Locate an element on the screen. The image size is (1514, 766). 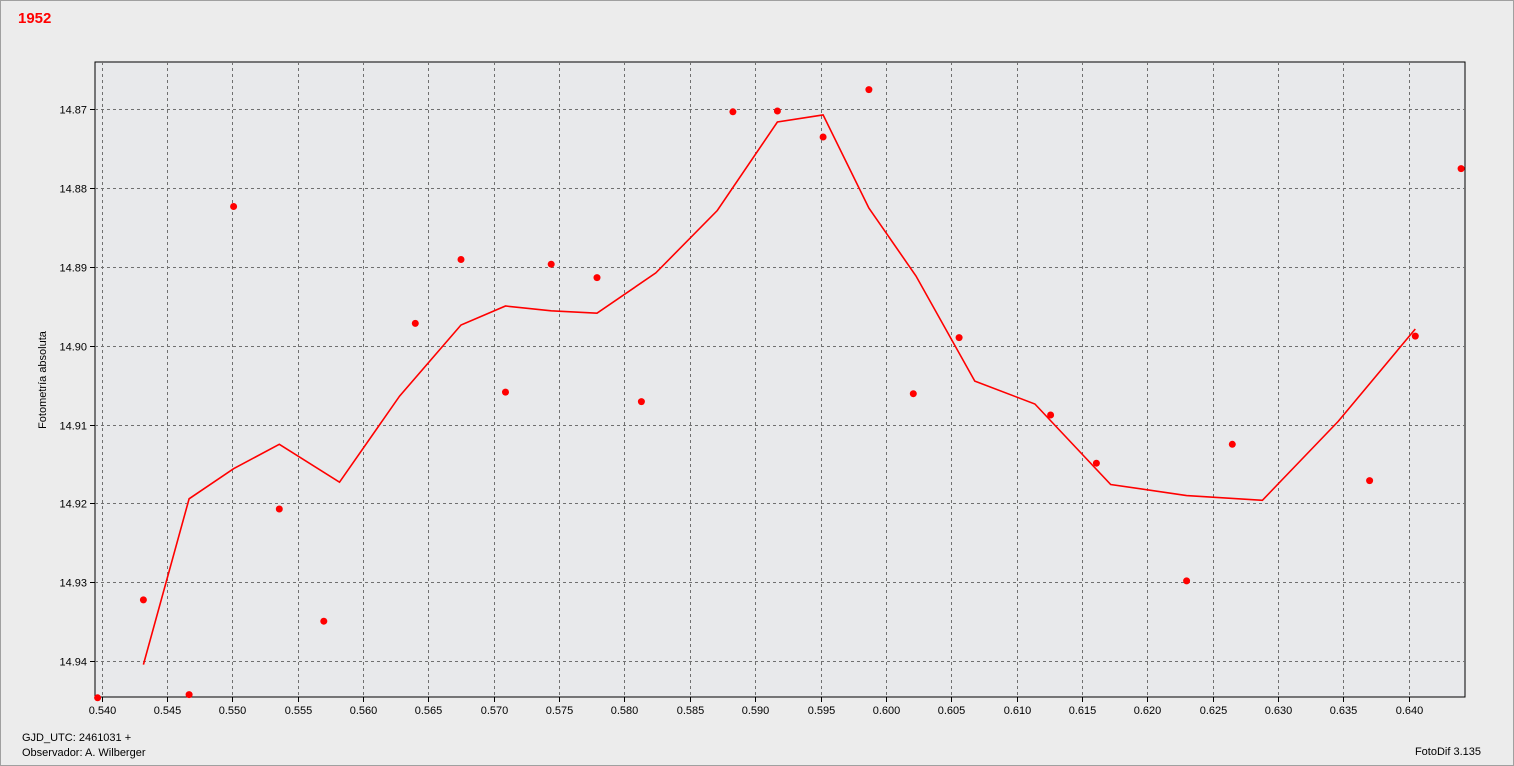
observer-label: Observador: A. Wilberger is located at coordinates (84, 753).